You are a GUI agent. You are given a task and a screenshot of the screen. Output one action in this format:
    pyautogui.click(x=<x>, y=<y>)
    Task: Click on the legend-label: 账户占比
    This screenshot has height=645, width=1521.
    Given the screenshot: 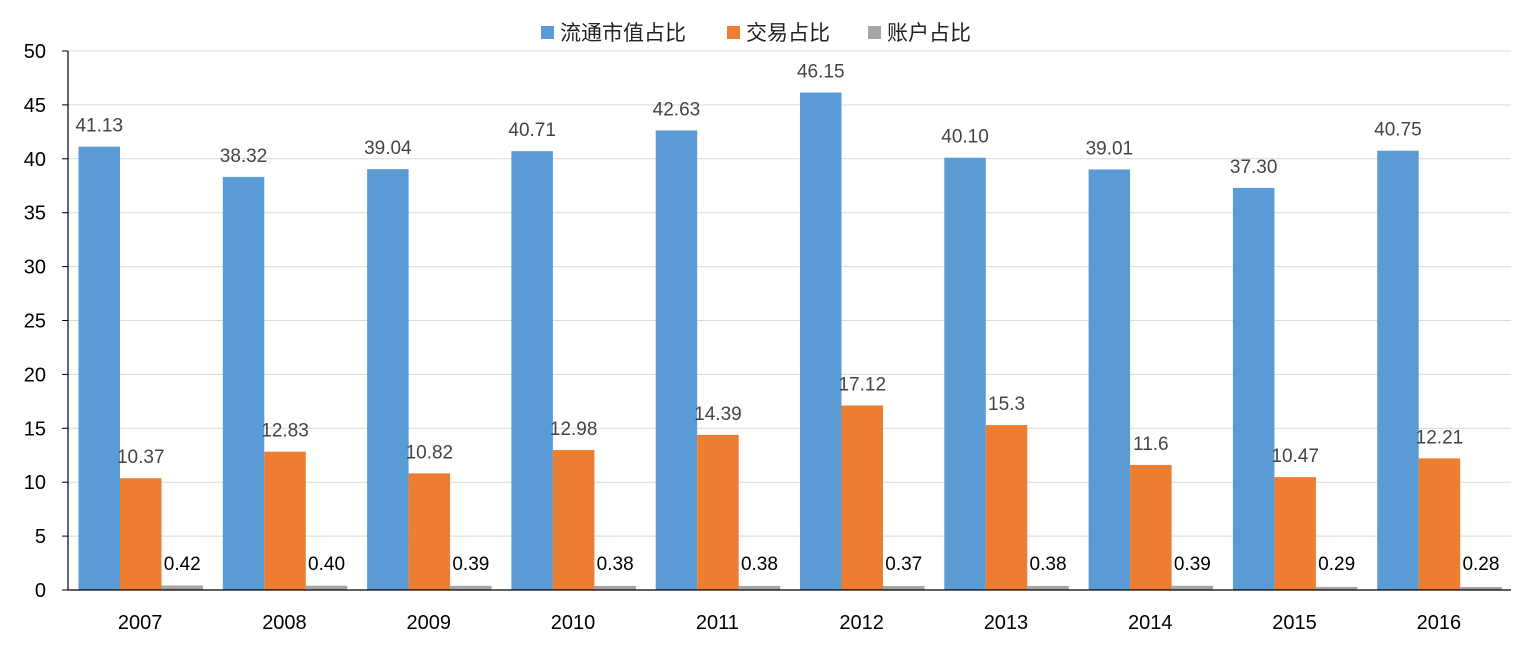 What is the action you would take?
    pyautogui.click(x=929, y=33)
    